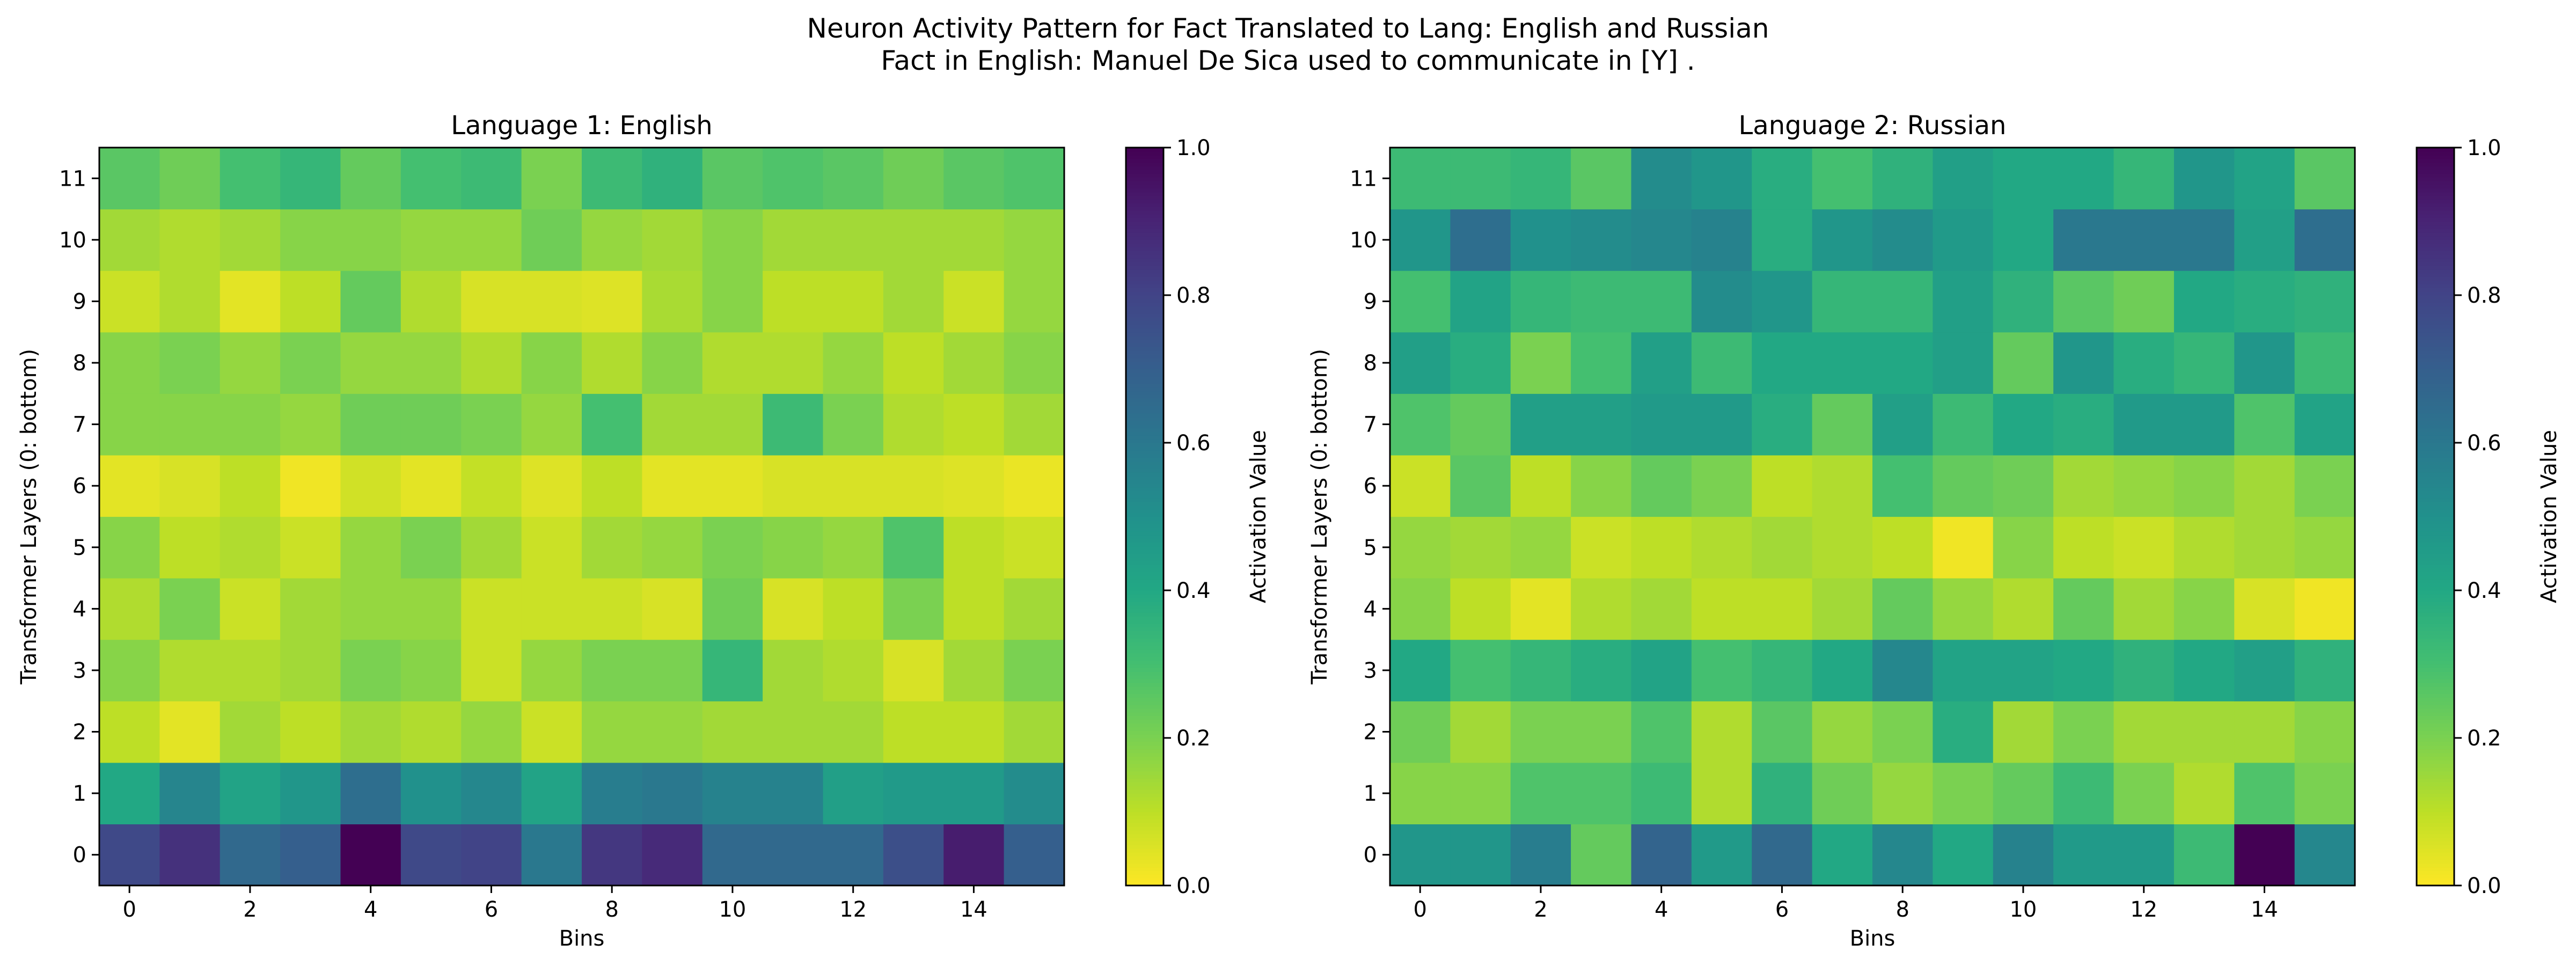 Image resolution: width=2576 pixels, height=966 pixels. Describe the element at coordinates (1319, 517) in the screenshot. I see `y-axis-label: Transformer Layers (0: bottom)` at that location.